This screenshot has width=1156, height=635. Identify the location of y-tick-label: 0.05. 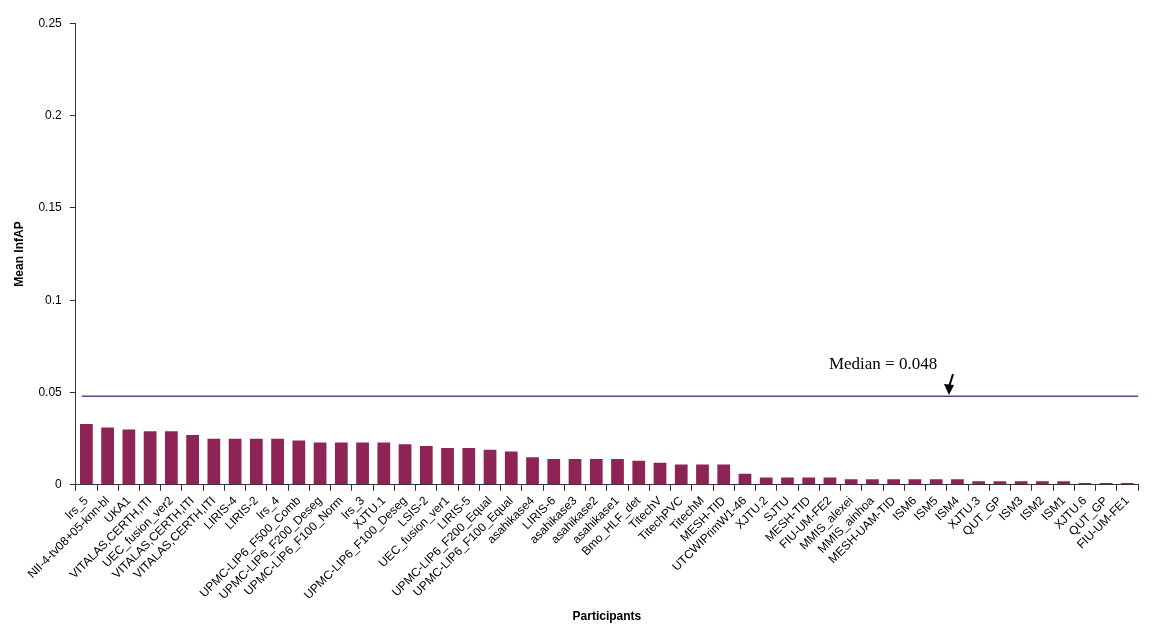
(50, 391).